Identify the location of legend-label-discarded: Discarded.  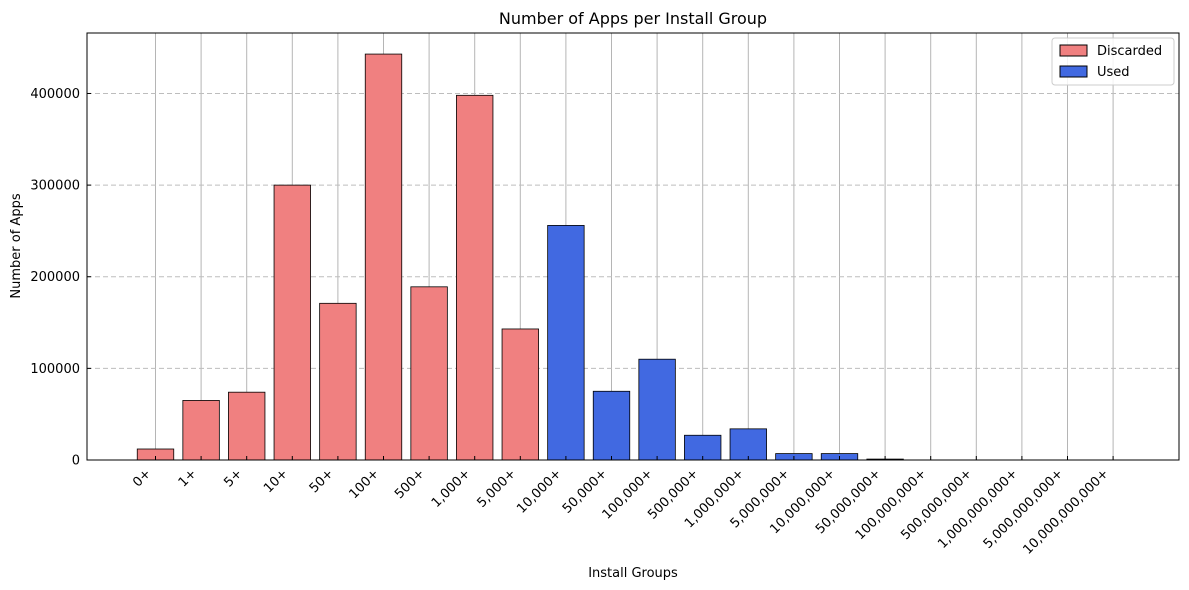
(1129, 51).